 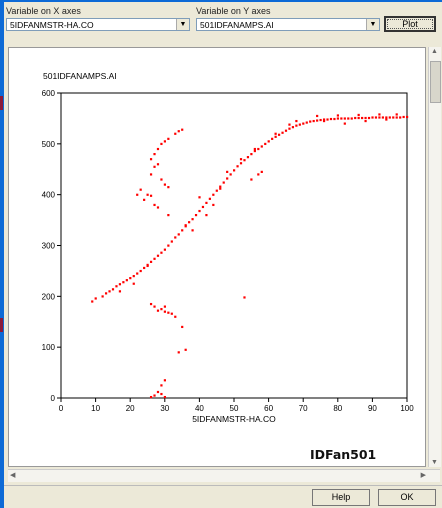 I want to click on x-variable-dropdown: 5IDFANMSTR-HA.CO ▼, so click(x=98, y=24).